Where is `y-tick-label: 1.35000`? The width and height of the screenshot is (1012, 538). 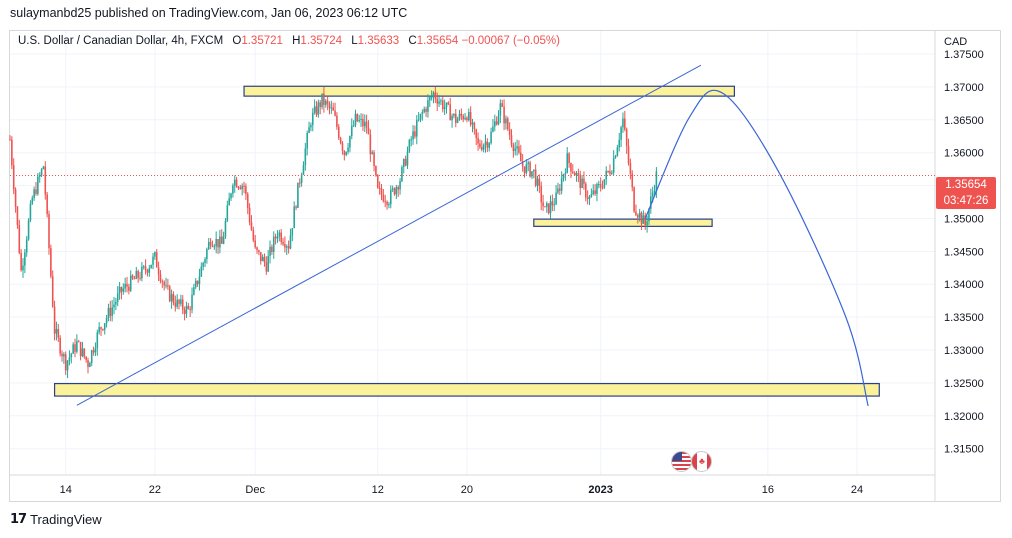 y-tick-label: 1.35000 is located at coordinates (964, 219).